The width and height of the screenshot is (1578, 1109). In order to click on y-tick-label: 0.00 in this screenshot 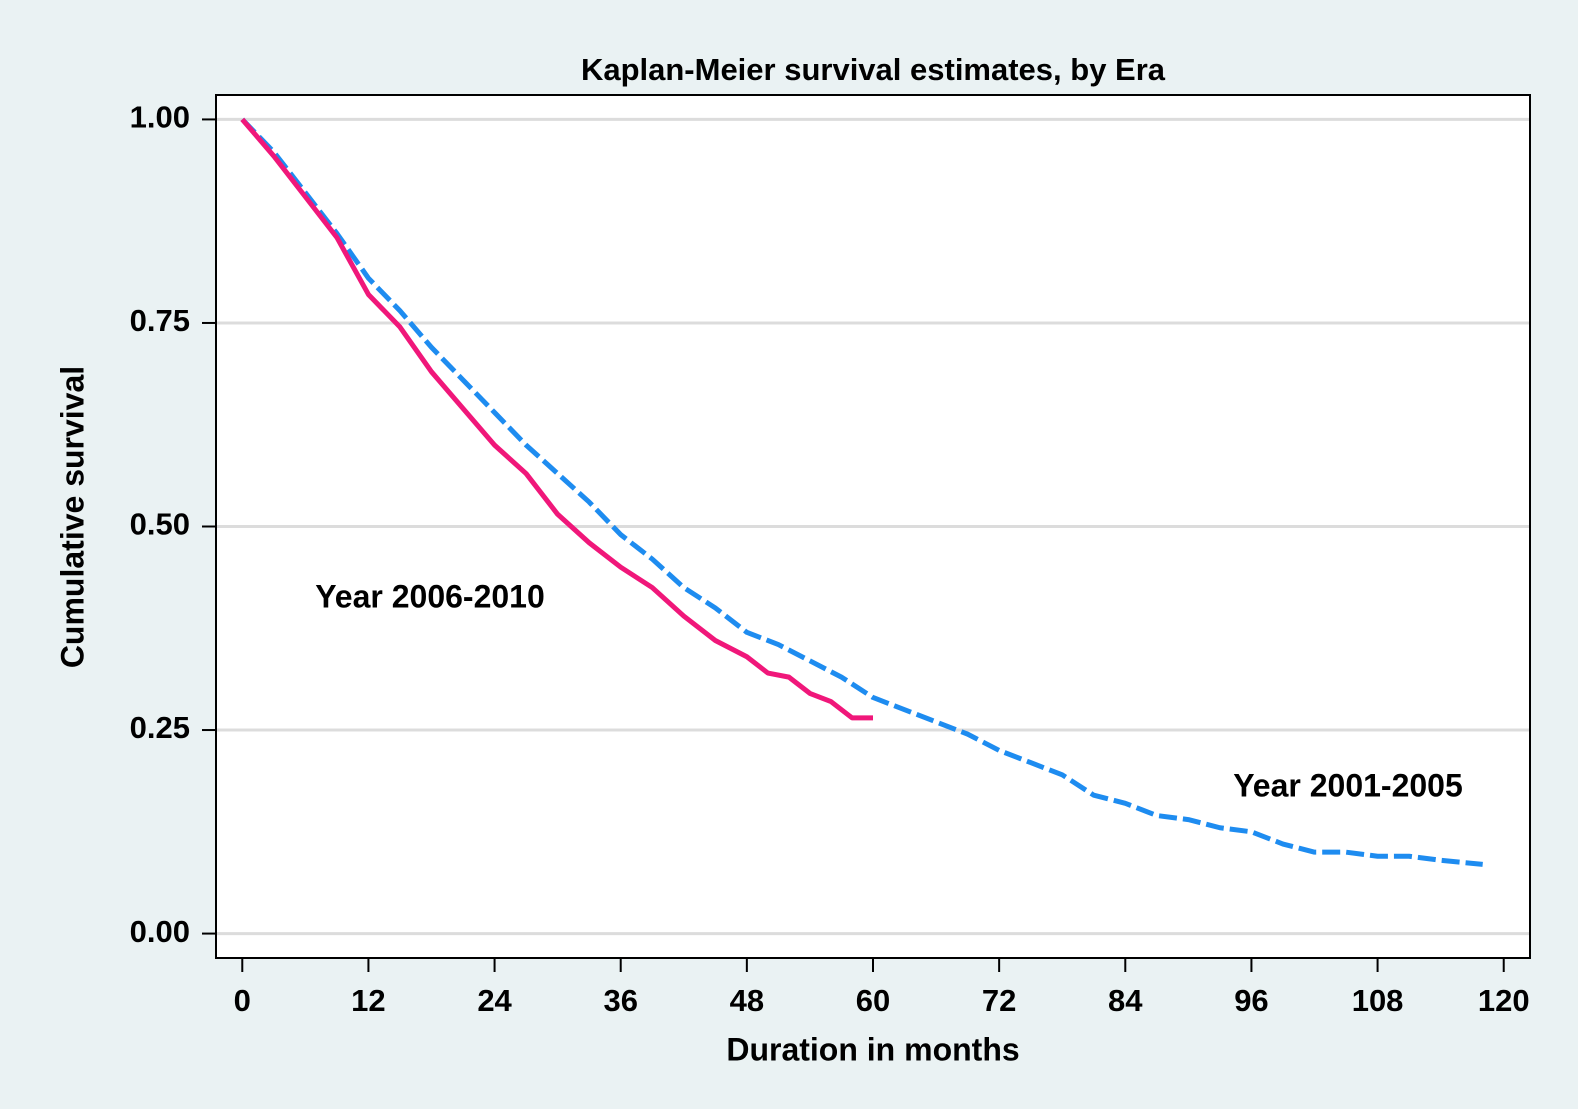, I will do `click(160, 931)`.